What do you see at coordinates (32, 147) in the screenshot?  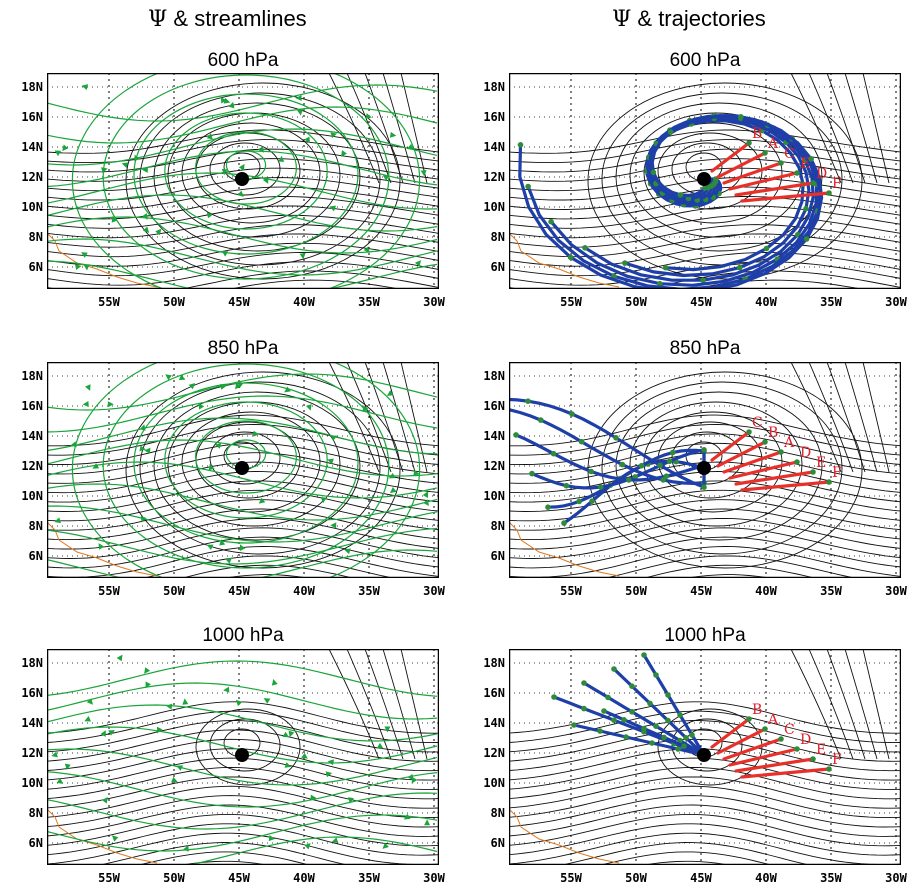 I see `lat-tick-label: 14N` at bounding box center [32, 147].